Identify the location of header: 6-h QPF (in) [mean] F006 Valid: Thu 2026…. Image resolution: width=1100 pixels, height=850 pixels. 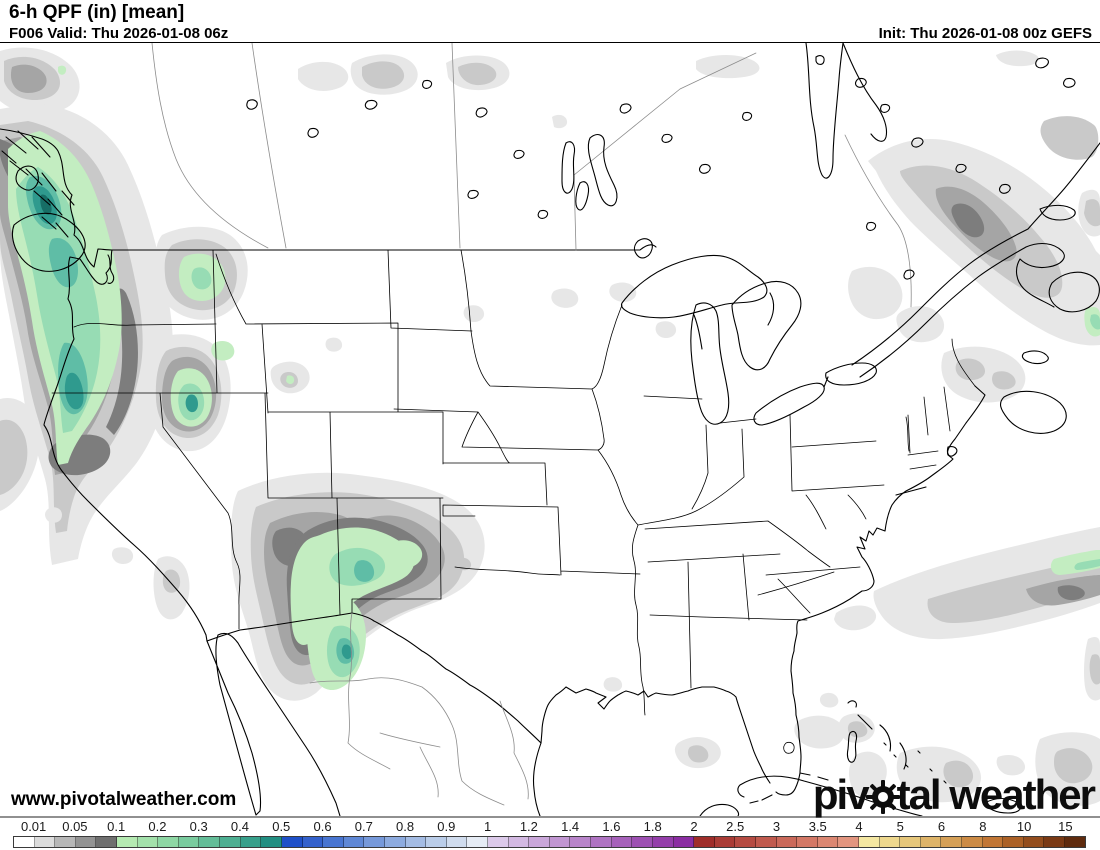
(550, 21).